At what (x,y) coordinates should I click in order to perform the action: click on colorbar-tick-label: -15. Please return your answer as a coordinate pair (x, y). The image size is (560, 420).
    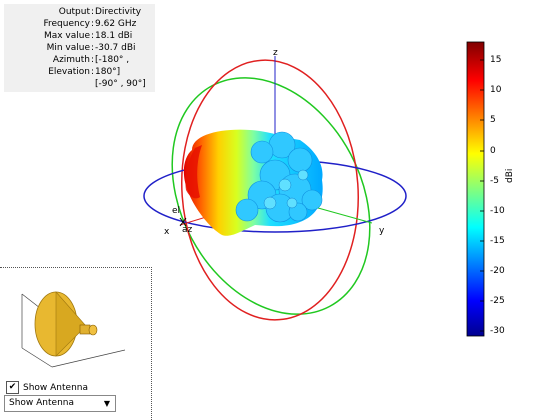
    Looking at the image, I should click on (497, 241).